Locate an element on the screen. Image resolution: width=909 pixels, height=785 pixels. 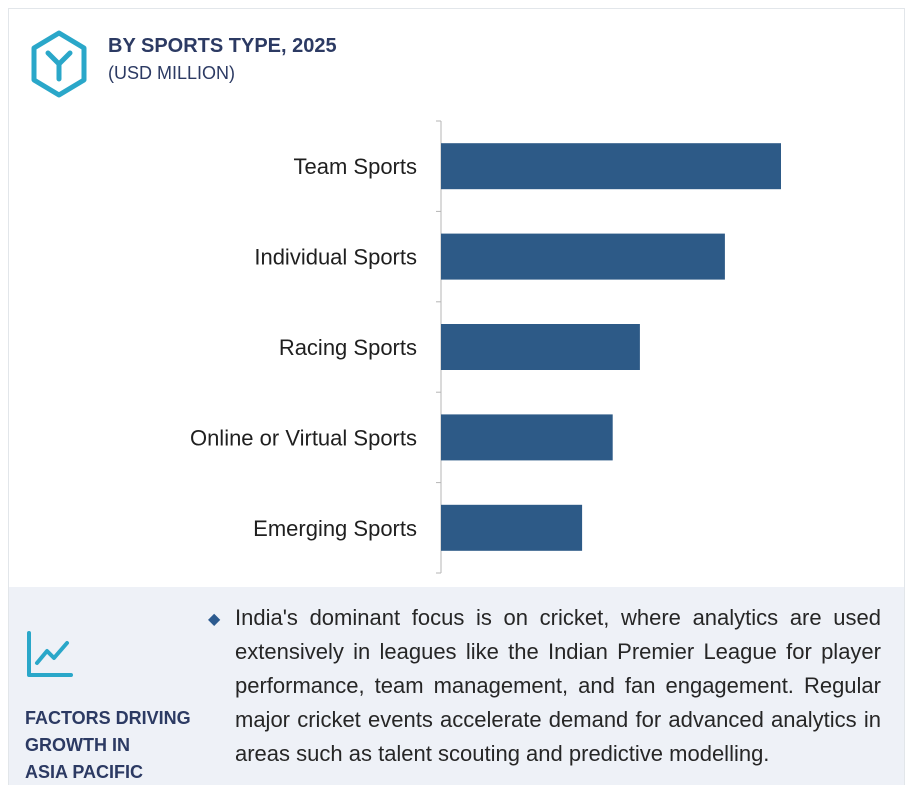
factors-heading-line: ASIA PACIFIC is located at coordinates (84, 772).